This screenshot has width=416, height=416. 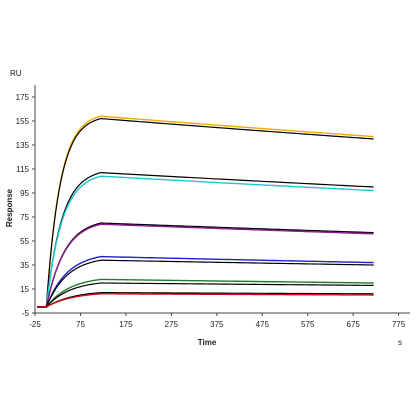 I want to click on y-axis-title: Response, so click(x=9, y=207).